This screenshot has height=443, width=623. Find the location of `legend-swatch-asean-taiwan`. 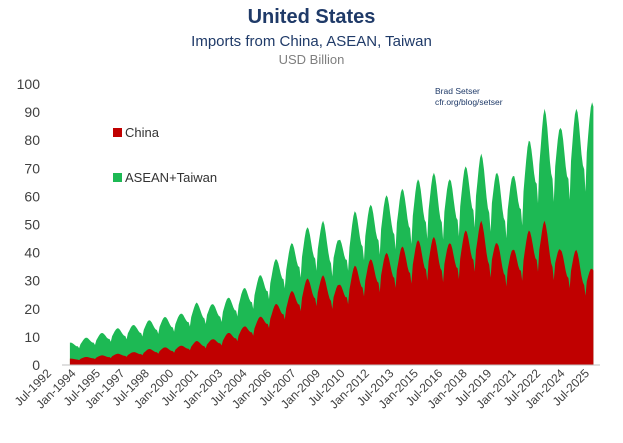

legend-swatch-asean-taiwan is located at coordinates (117, 177).